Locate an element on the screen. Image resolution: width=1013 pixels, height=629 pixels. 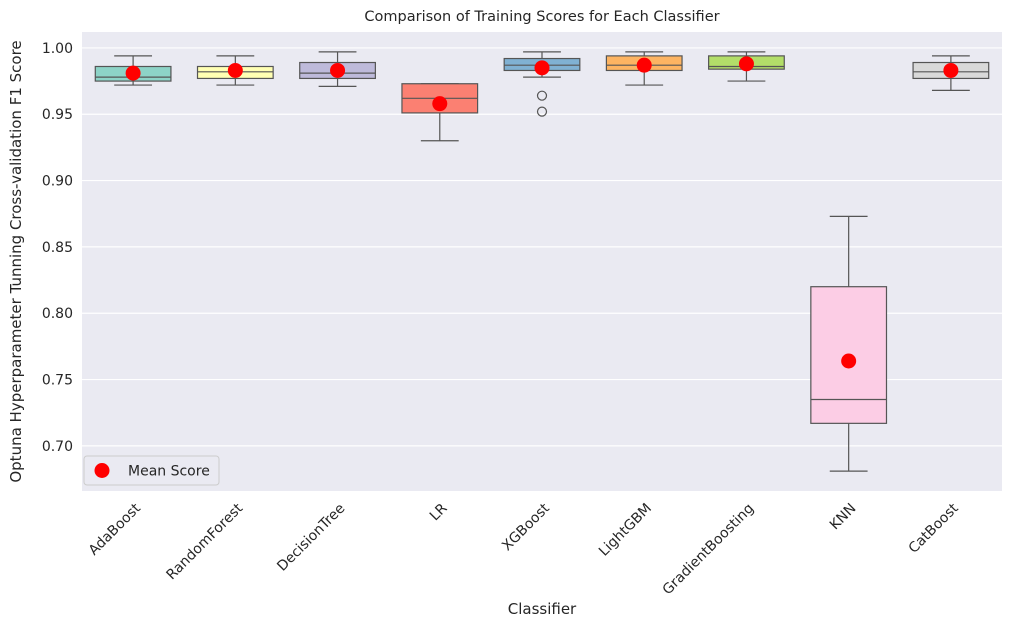
y-tick-label: 0.70 is located at coordinates (57, 447).